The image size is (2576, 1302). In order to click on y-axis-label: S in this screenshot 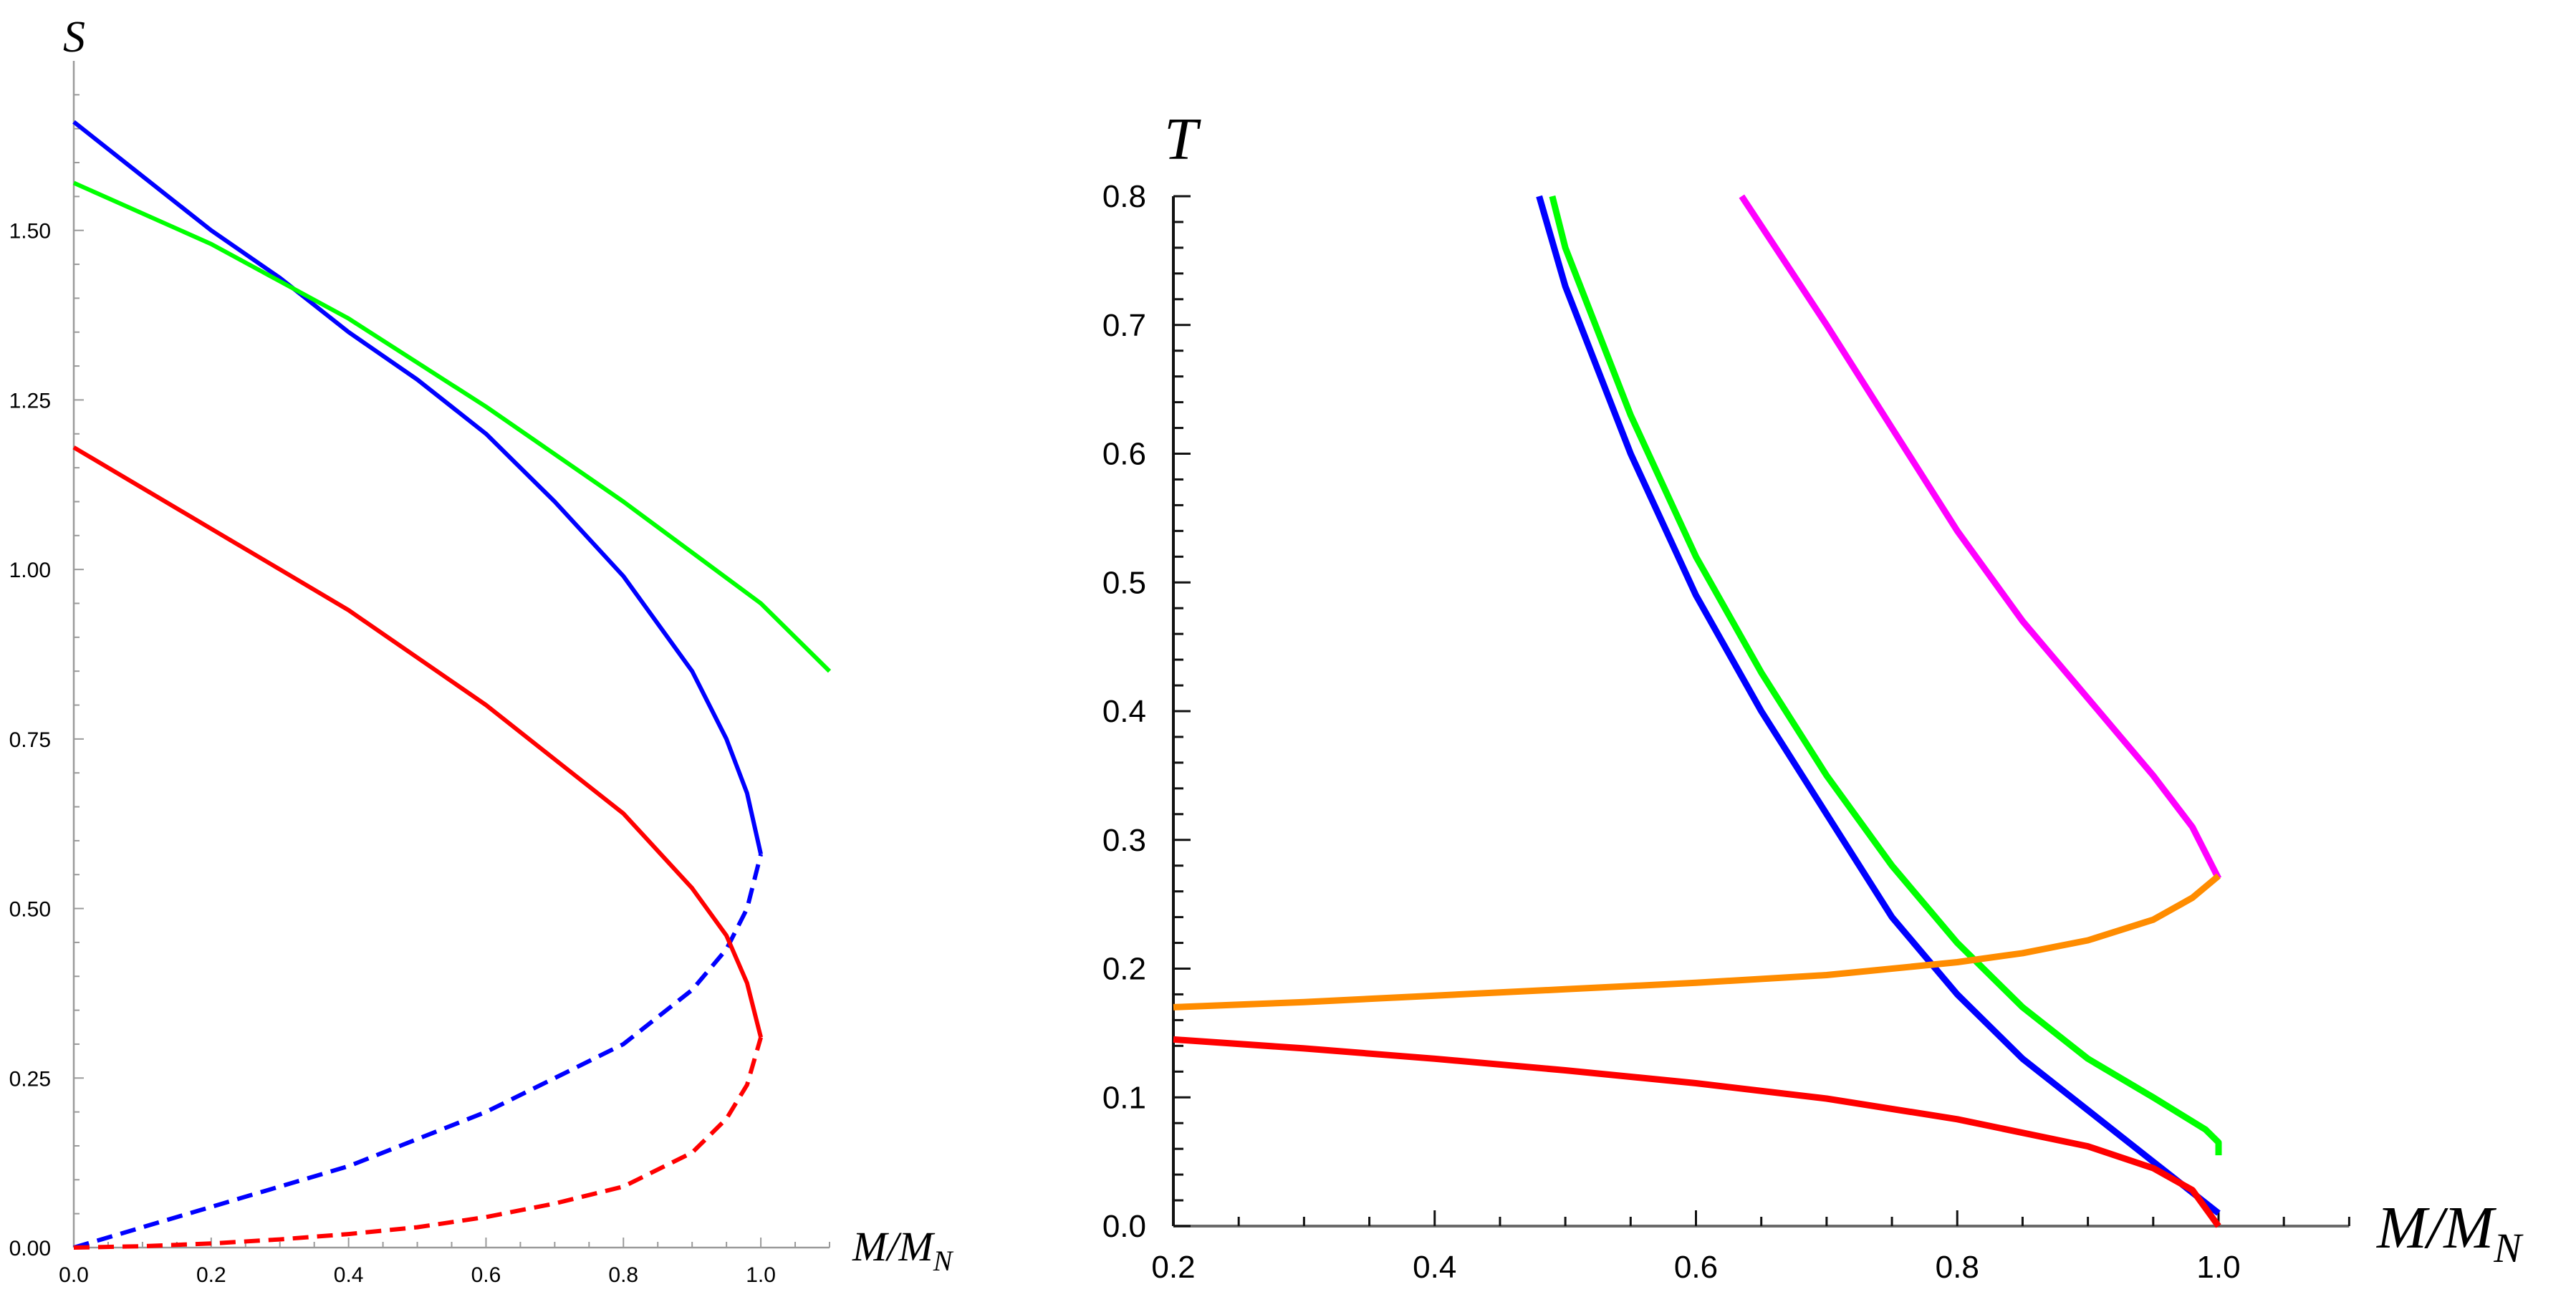, I will do `click(74, 37)`.